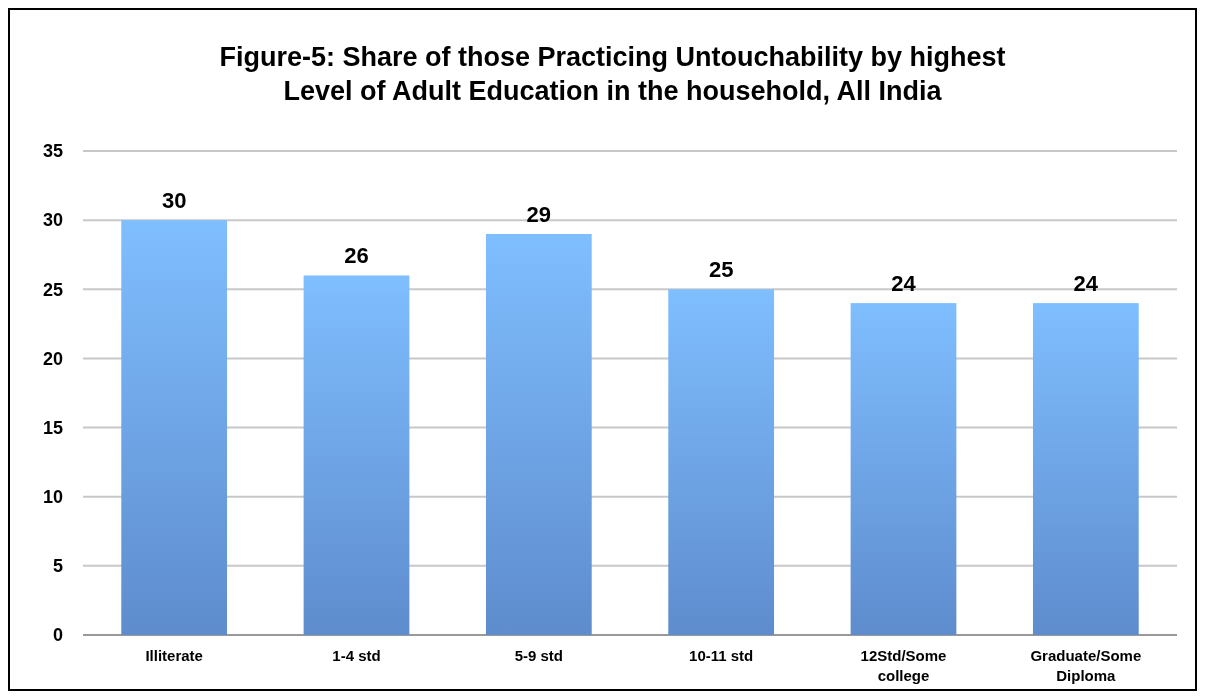 Image resolution: width=1205 pixels, height=699 pixels. I want to click on y-tick-label: 20, so click(52, 358).